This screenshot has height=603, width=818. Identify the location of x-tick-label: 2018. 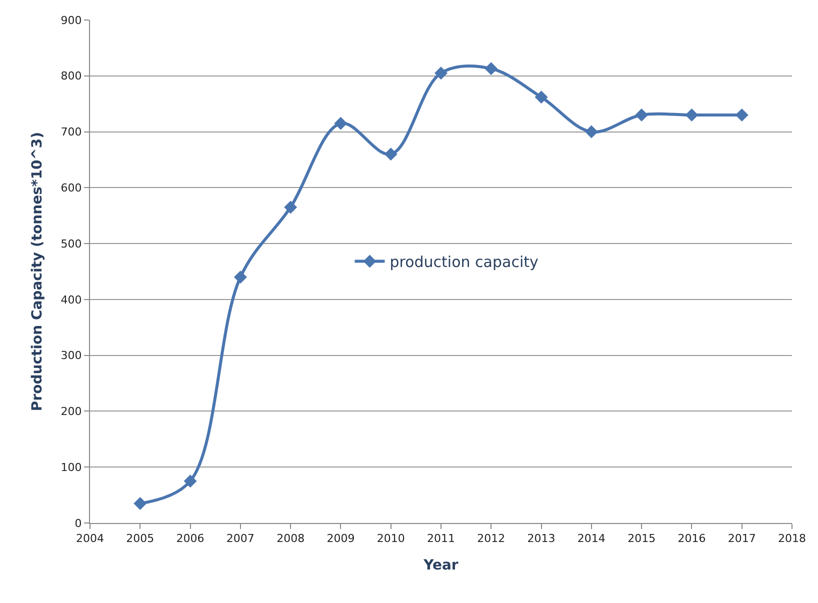
(792, 539).